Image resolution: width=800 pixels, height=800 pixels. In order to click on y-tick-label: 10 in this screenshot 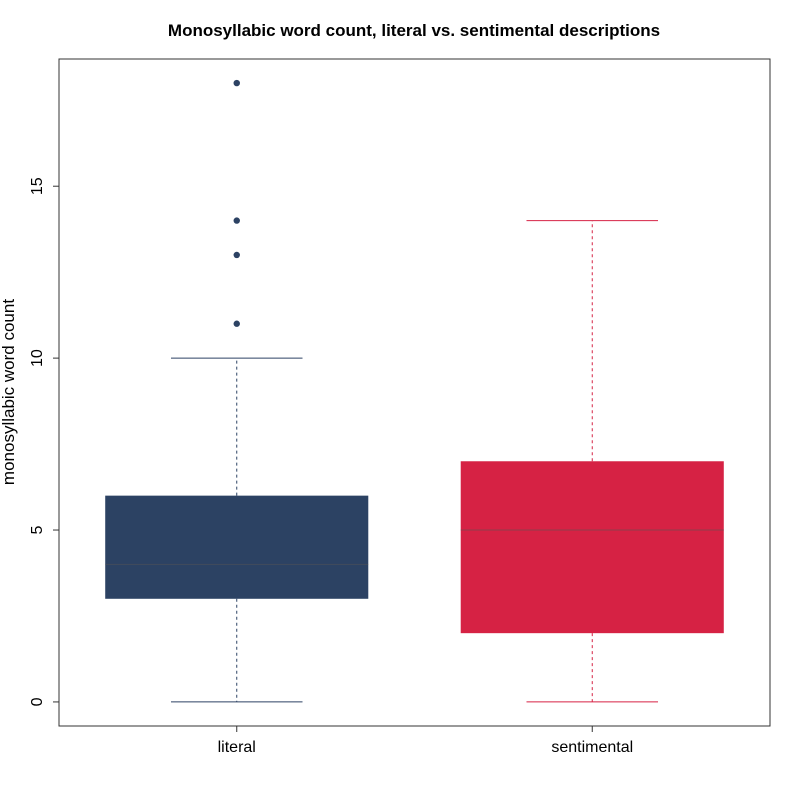, I will do `click(37, 358)`.